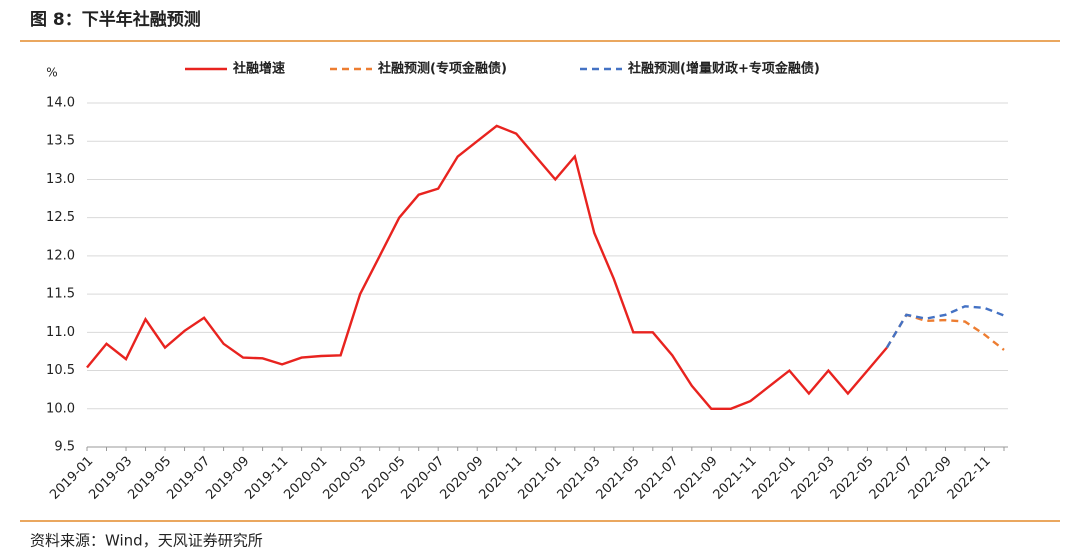 Image resolution: width=1080 pixels, height=555 pixels. Describe the element at coordinates (723, 69) in the screenshot. I see `legend-label: 社融预测(增量财政+专项金融债)` at that location.